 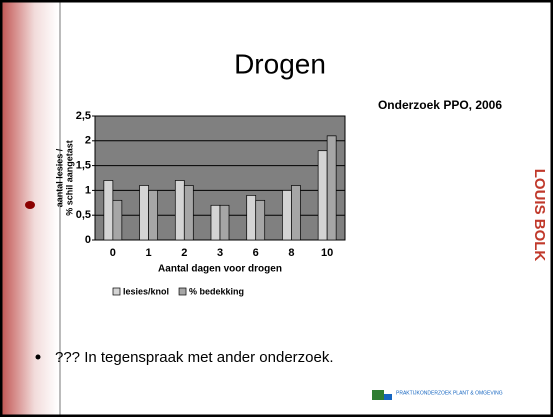 I want to click on y-tick-label: 2, so click(x=88, y=141).